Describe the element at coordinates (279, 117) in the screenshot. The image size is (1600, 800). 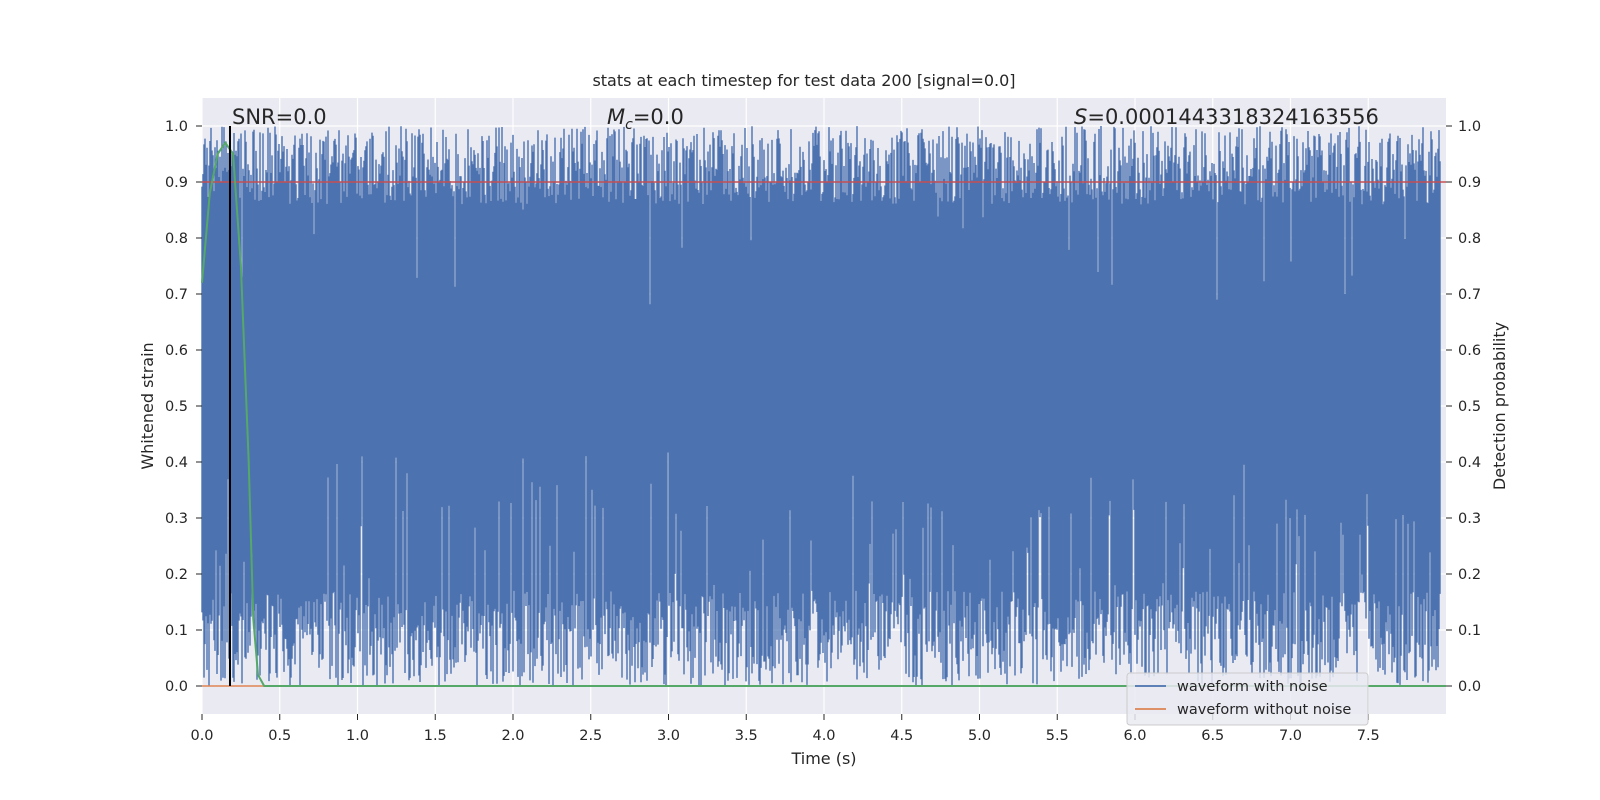
I see `snr-annotation: SNR=0.0` at that location.